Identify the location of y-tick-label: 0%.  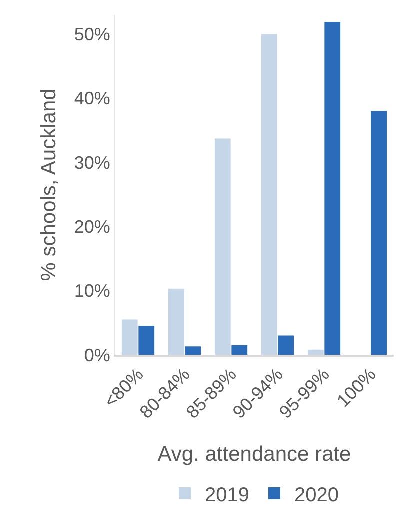
(97, 355).